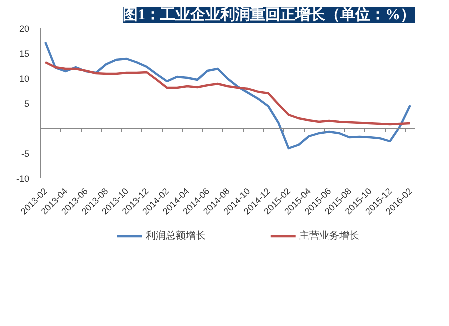  Describe the element at coordinates (24, 54) in the screenshot. I see `y-tick-label: 15` at that location.